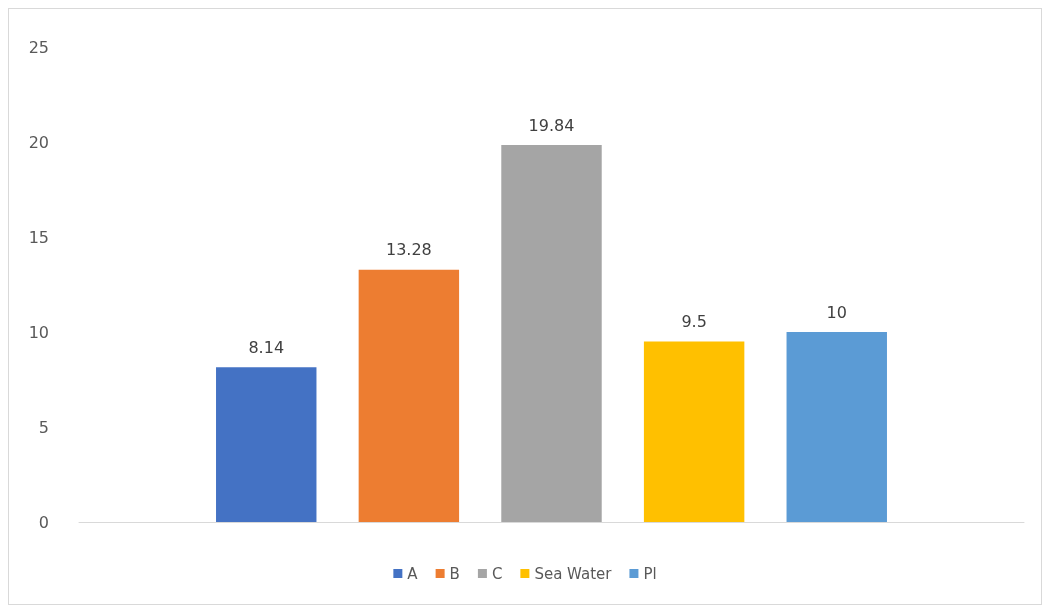  What do you see at coordinates (38, 237) in the screenshot?
I see `y-tick-label: 15` at bounding box center [38, 237].